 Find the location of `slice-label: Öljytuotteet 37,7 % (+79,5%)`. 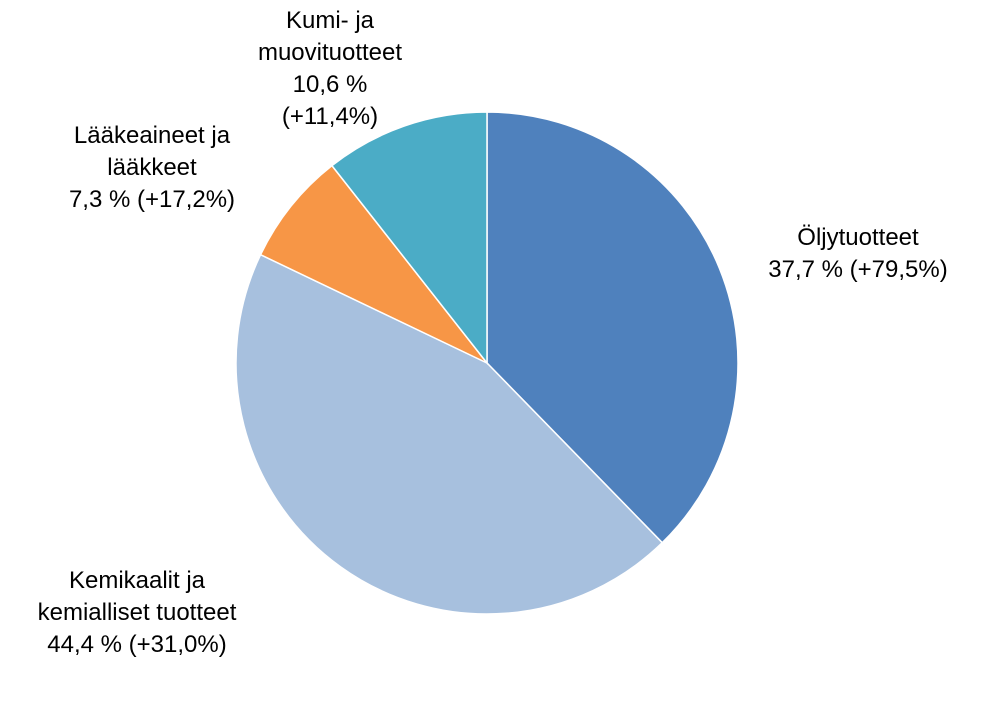

slice-label: Öljytuotteet 37,7 % (+79,5%) is located at coordinates (858, 254).